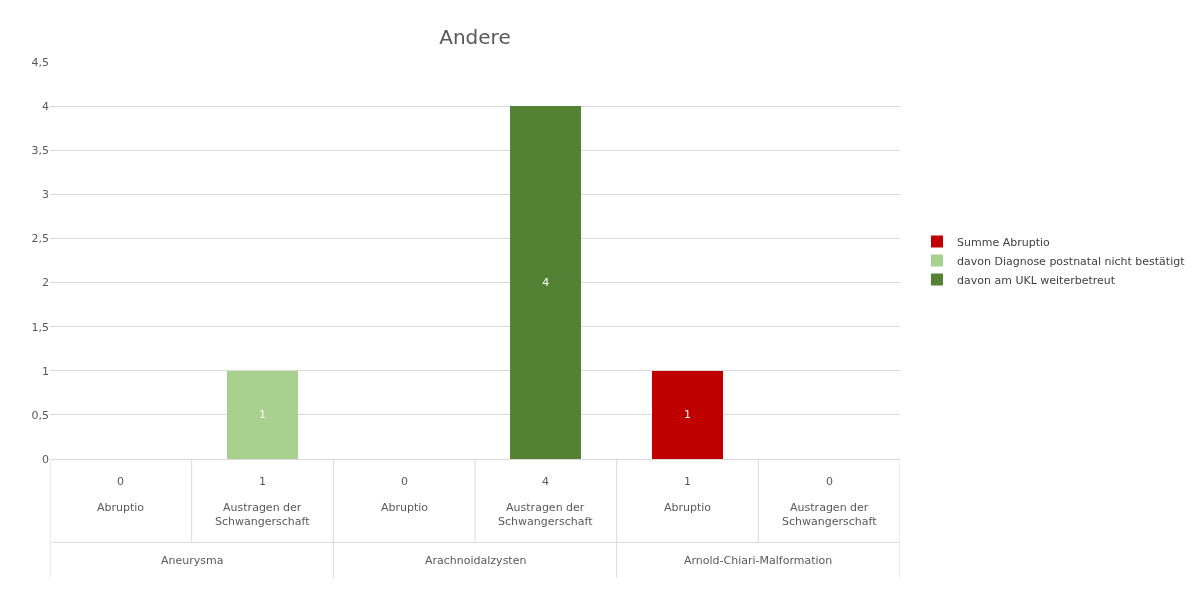 The image size is (1203, 594). I want to click on y-tick-label: 0,5, so click(40, 415).